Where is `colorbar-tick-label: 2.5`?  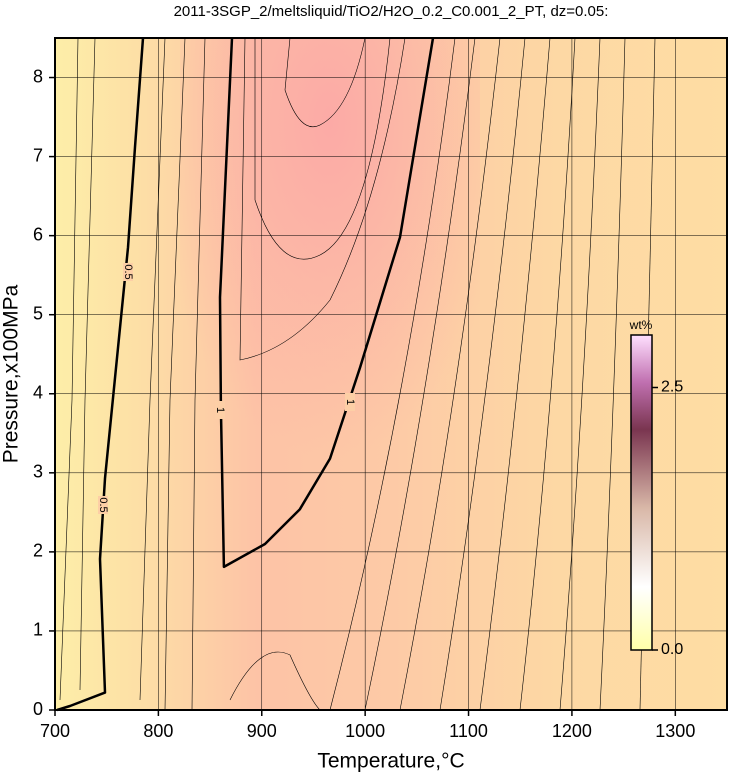 colorbar-tick-label: 2.5 is located at coordinates (672, 387).